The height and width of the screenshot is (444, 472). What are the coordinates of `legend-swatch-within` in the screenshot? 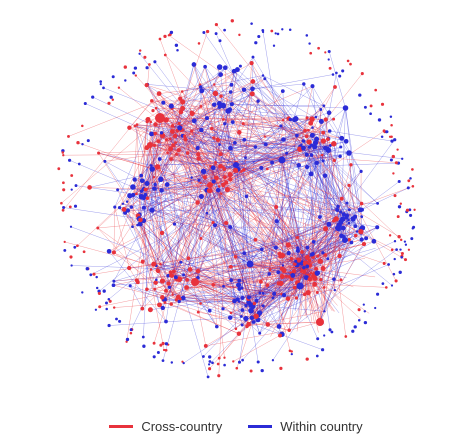 It's located at (260, 426).